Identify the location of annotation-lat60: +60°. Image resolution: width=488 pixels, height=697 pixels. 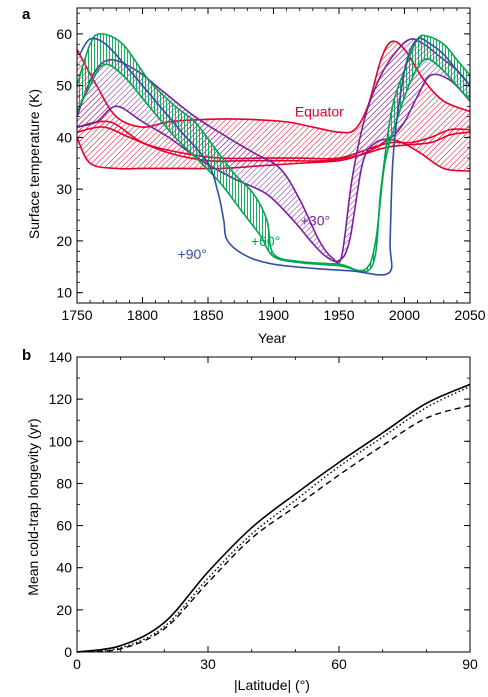
(265, 241).